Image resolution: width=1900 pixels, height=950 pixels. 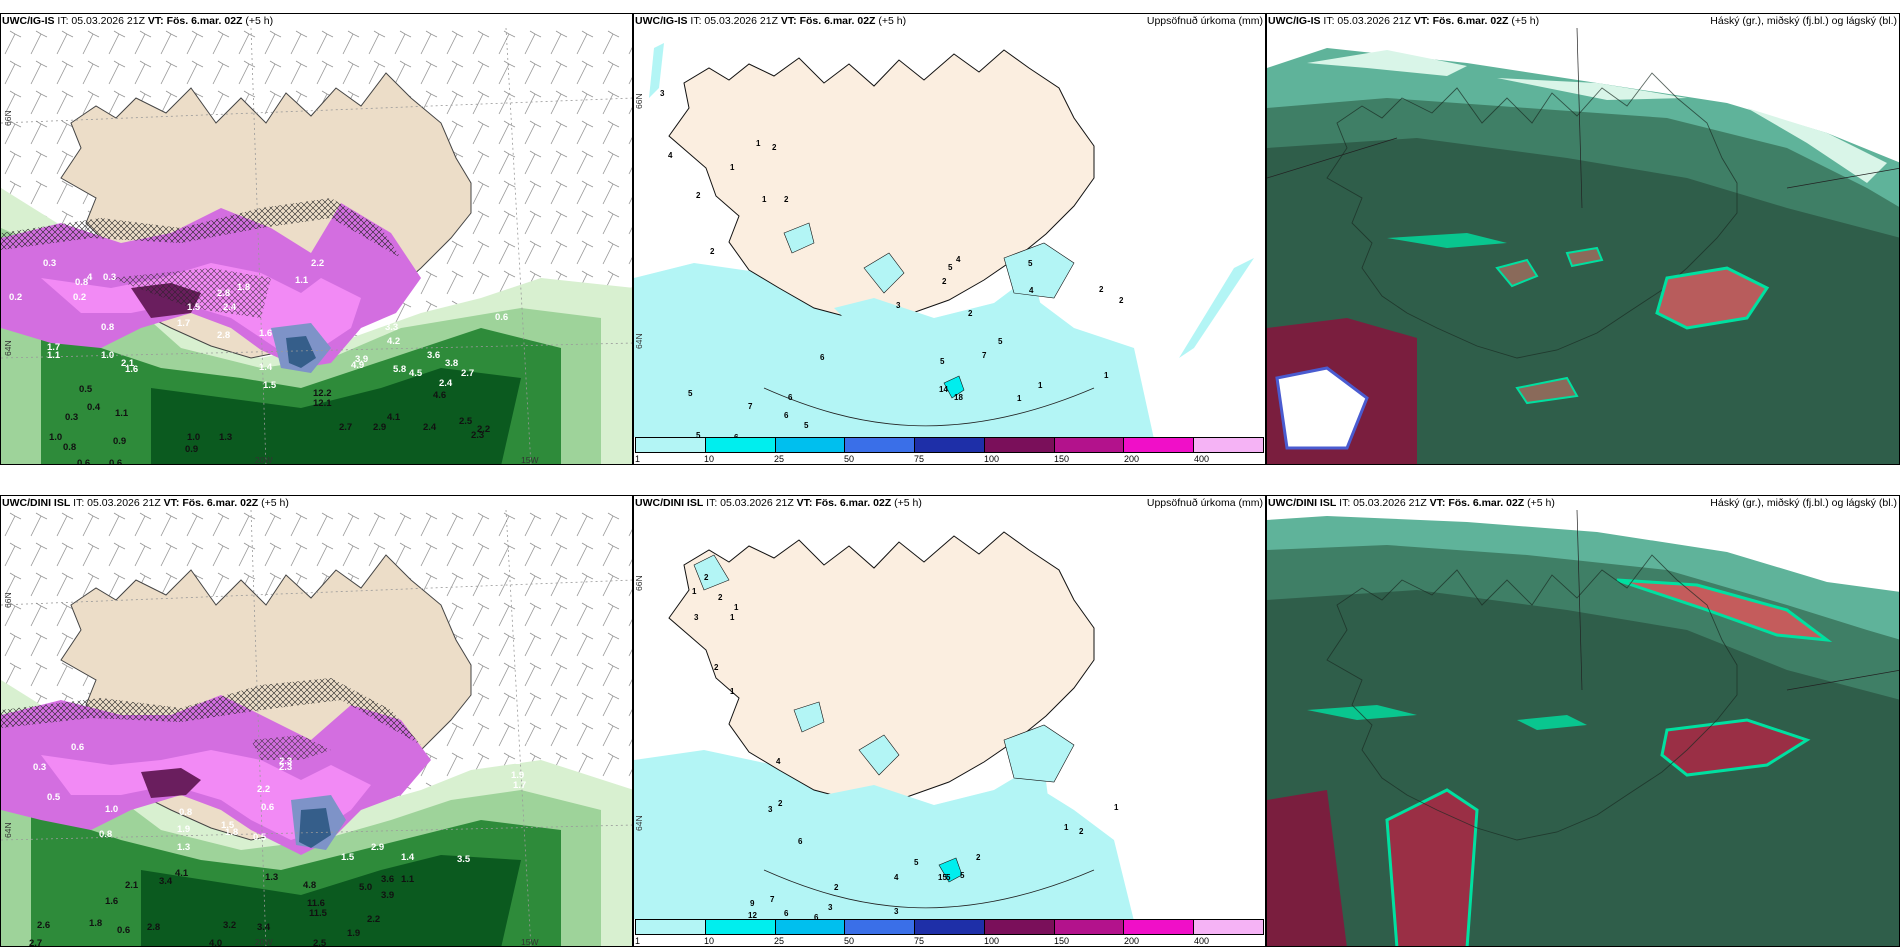 I want to click on map-value-label: 3.5, so click(x=464, y=859).